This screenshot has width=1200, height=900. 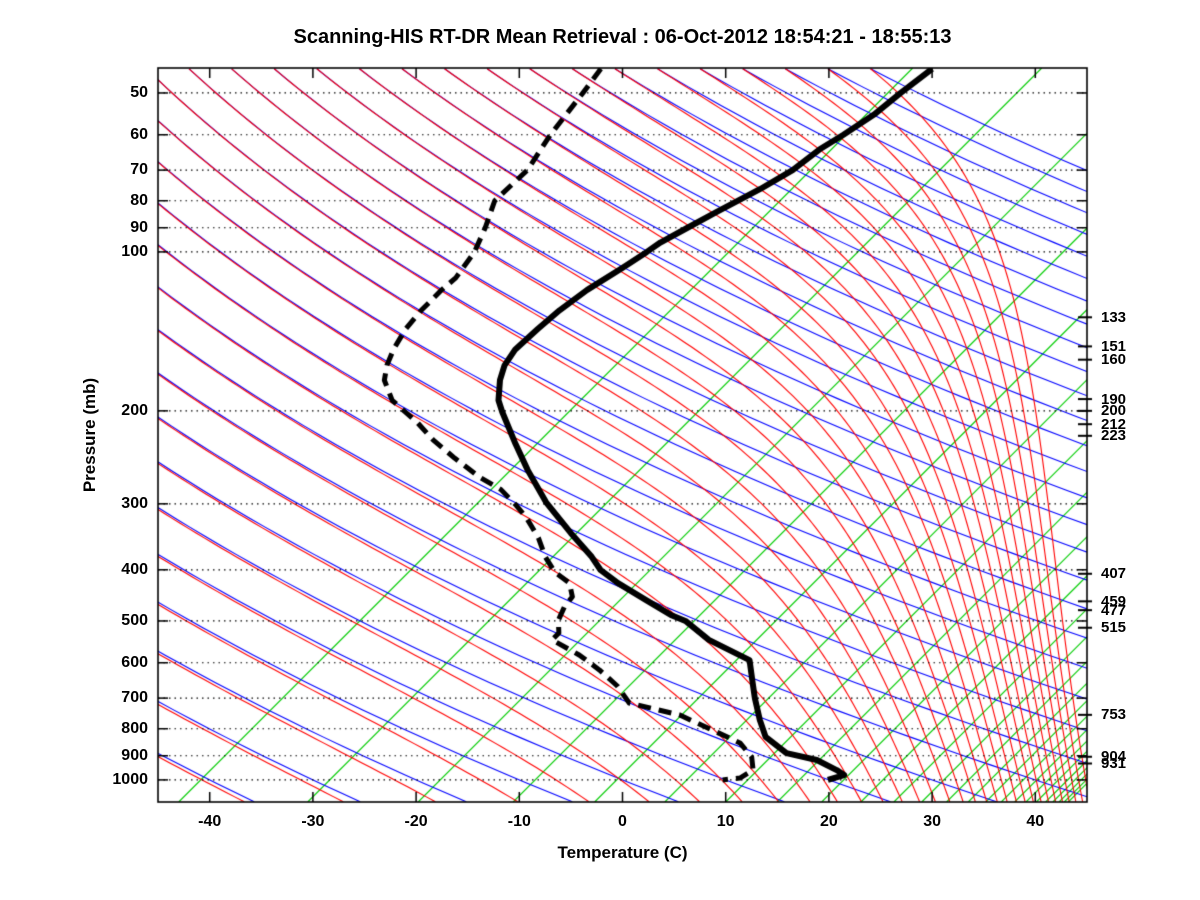 What do you see at coordinates (725, 821) in the screenshot?
I see `temperature-tick-label: 10` at bounding box center [725, 821].